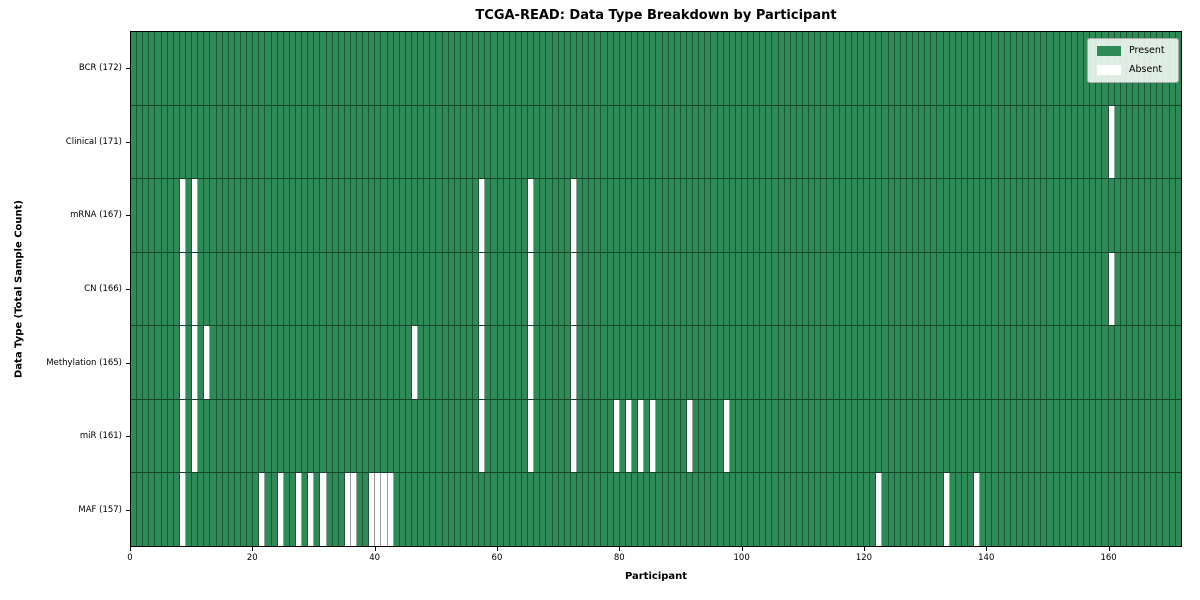  I want to click on legend-entry-absent: Absent, so click(1133, 70).